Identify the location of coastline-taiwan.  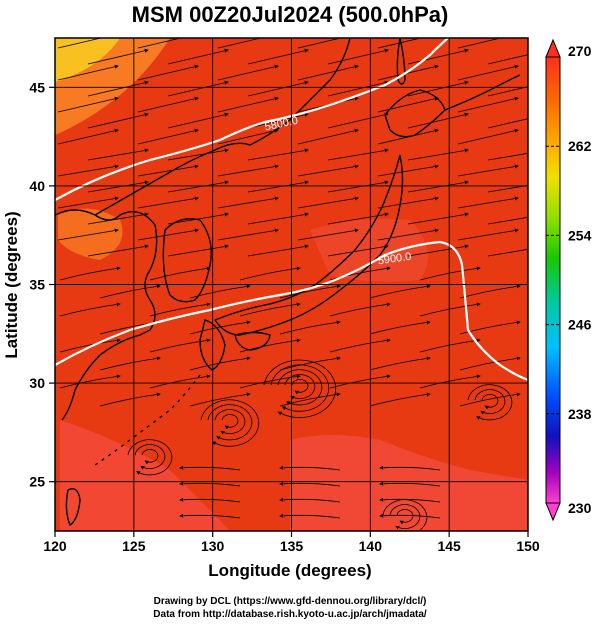
(73, 507).